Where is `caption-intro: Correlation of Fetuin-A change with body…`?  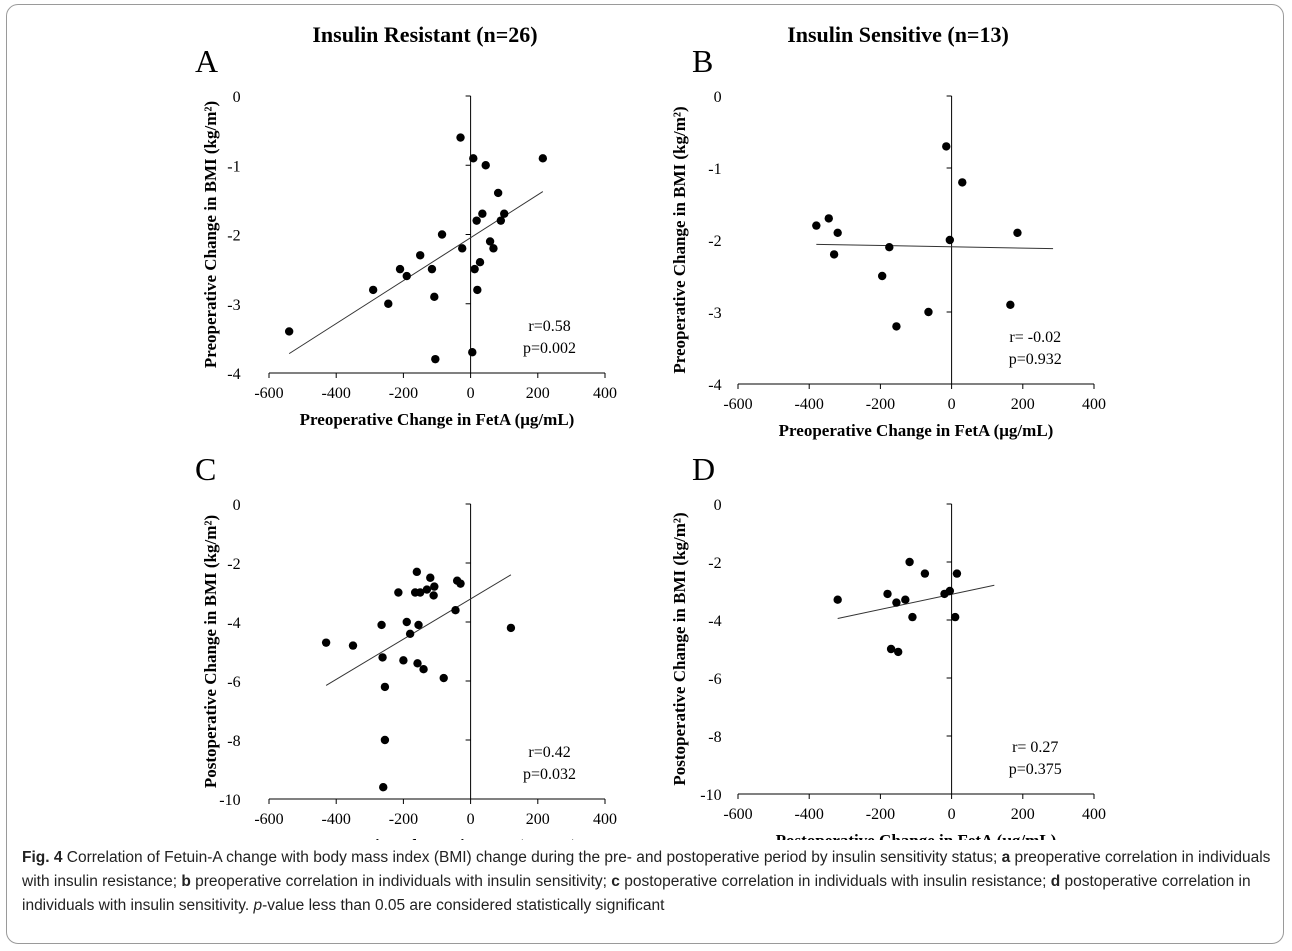 caption-intro: Correlation of Fetuin-A change with body… is located at coordinates (532, 857).